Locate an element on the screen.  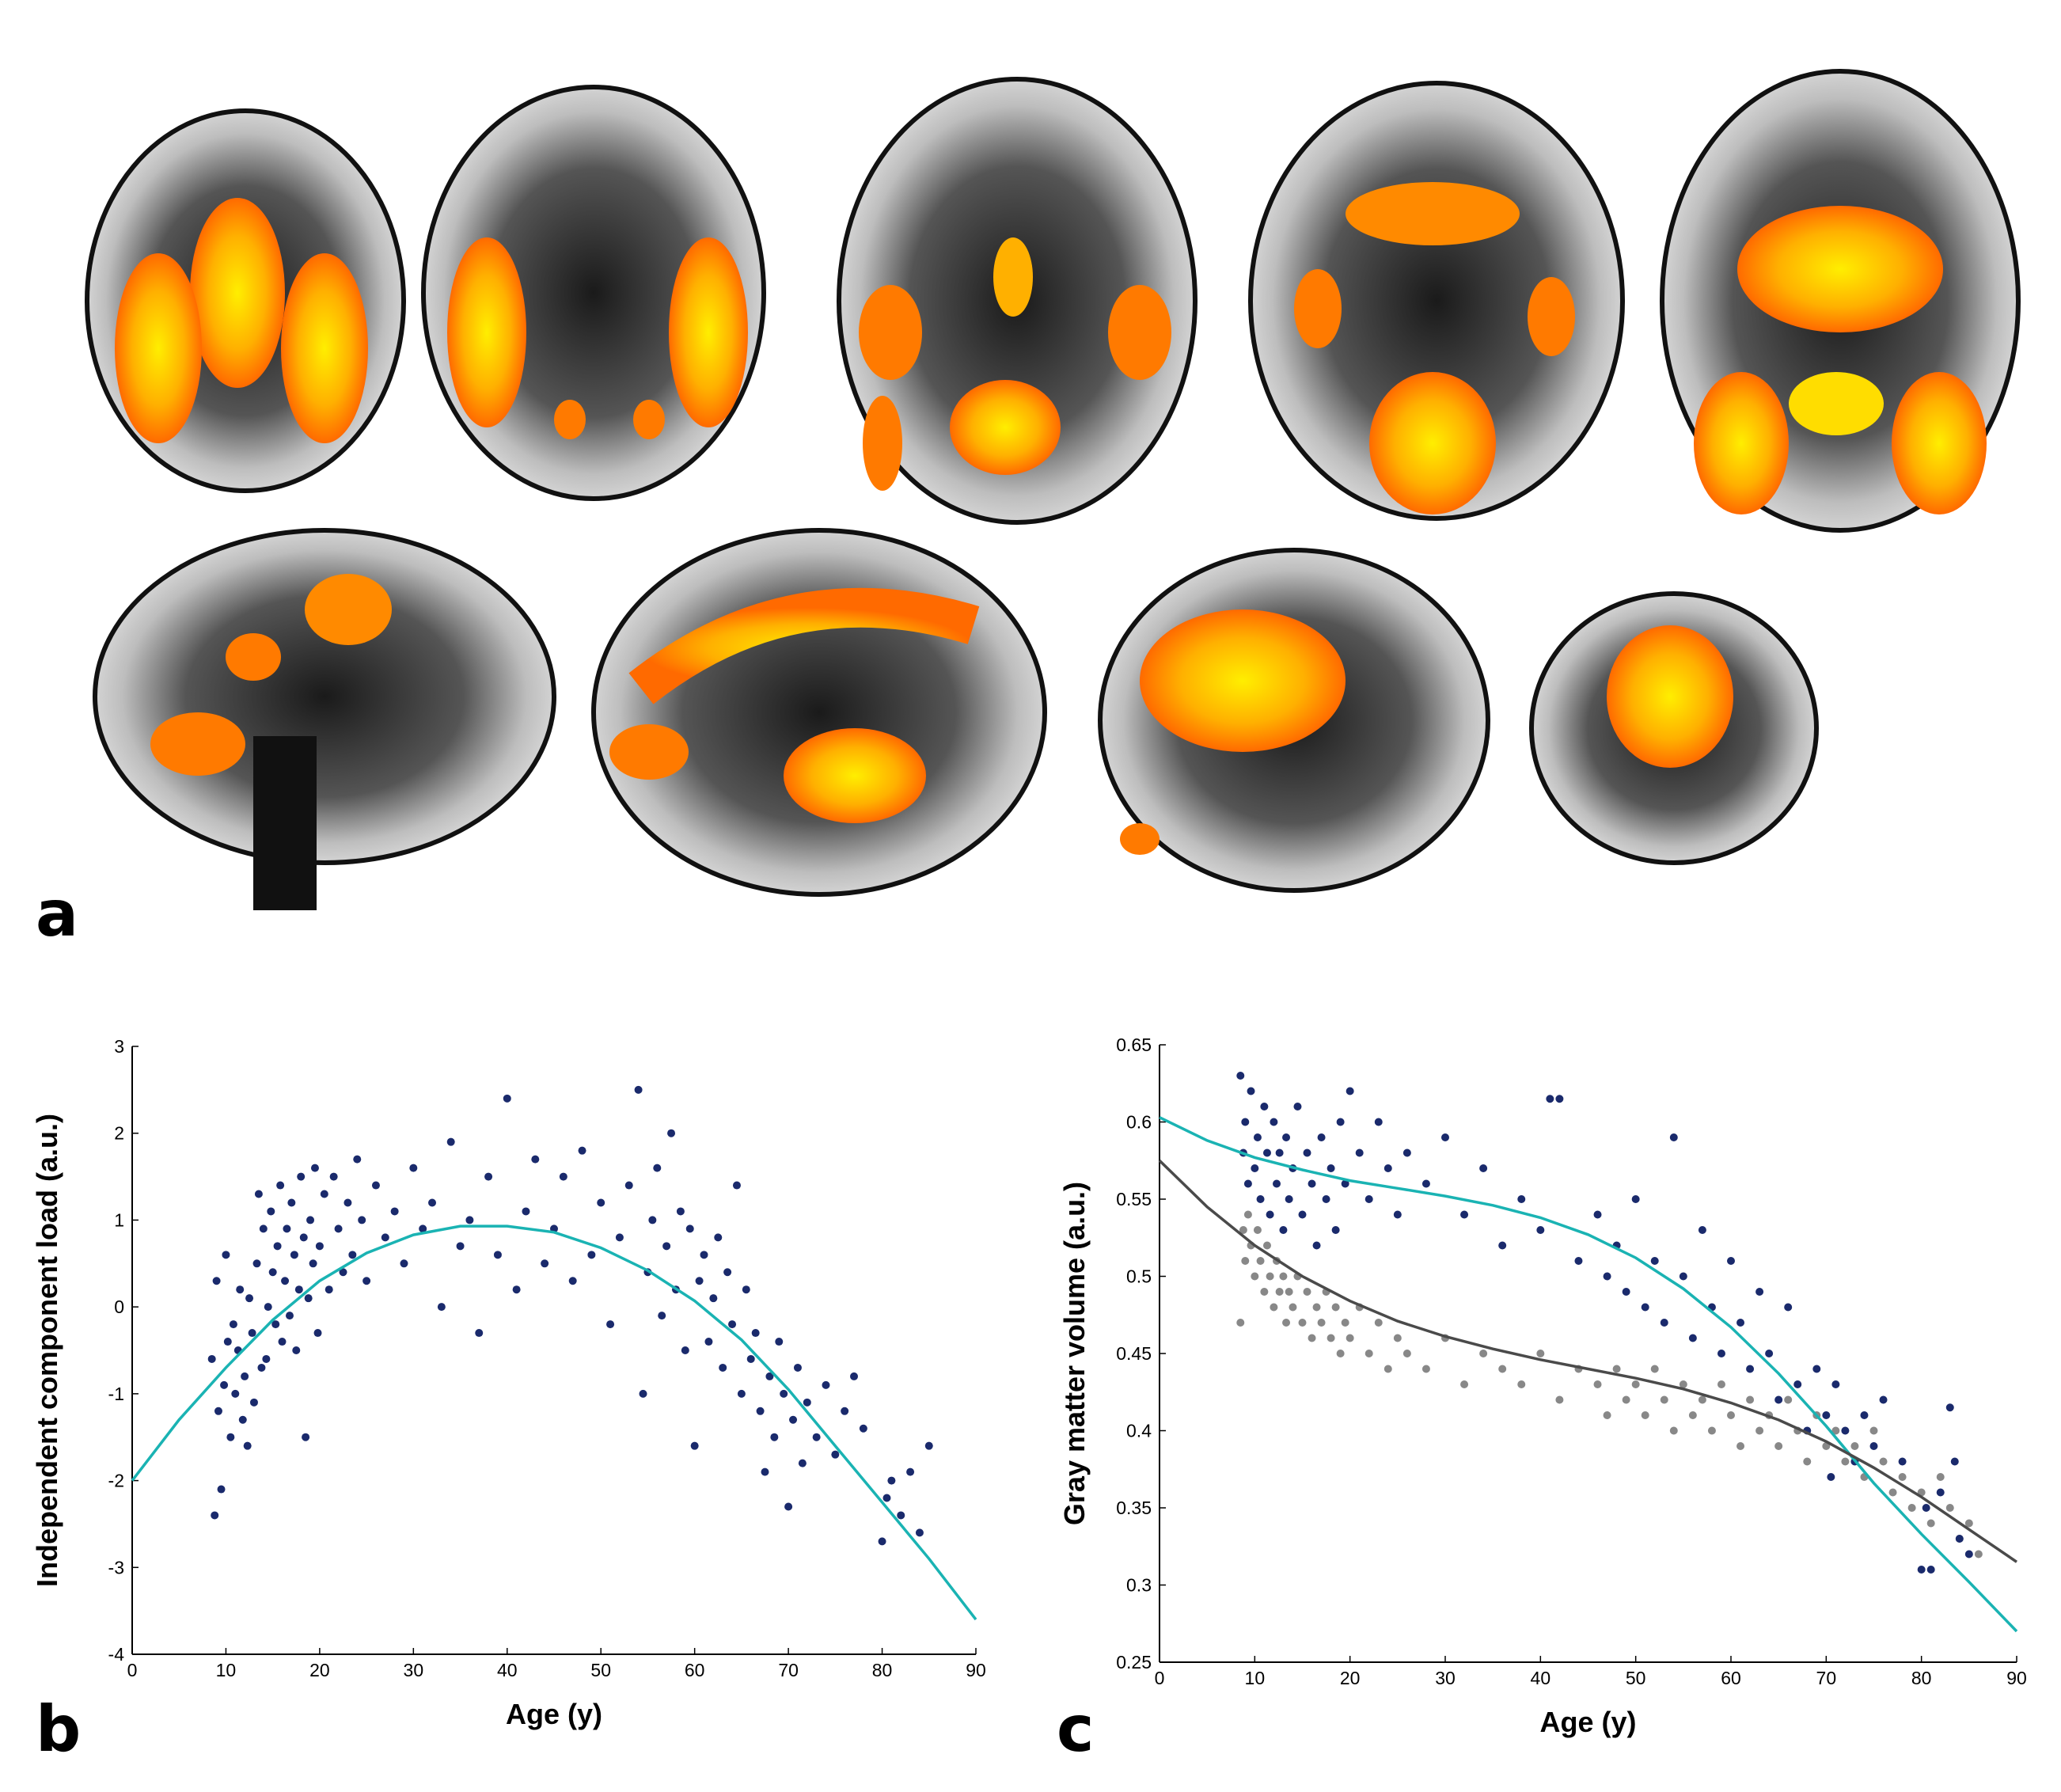
c-ytick-label: 0.4 is located at coordinates (1139, 1431).